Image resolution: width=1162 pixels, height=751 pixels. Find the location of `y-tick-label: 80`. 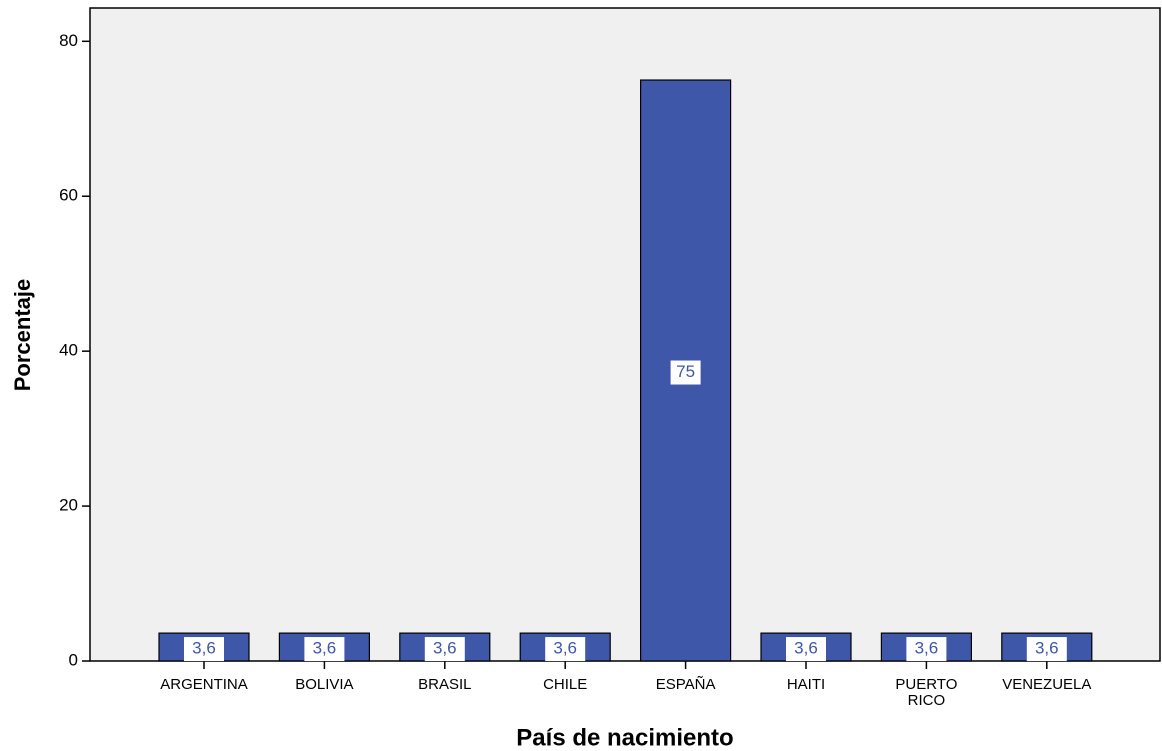

y-tick-label: 80 is located at coordinates (68, 40).